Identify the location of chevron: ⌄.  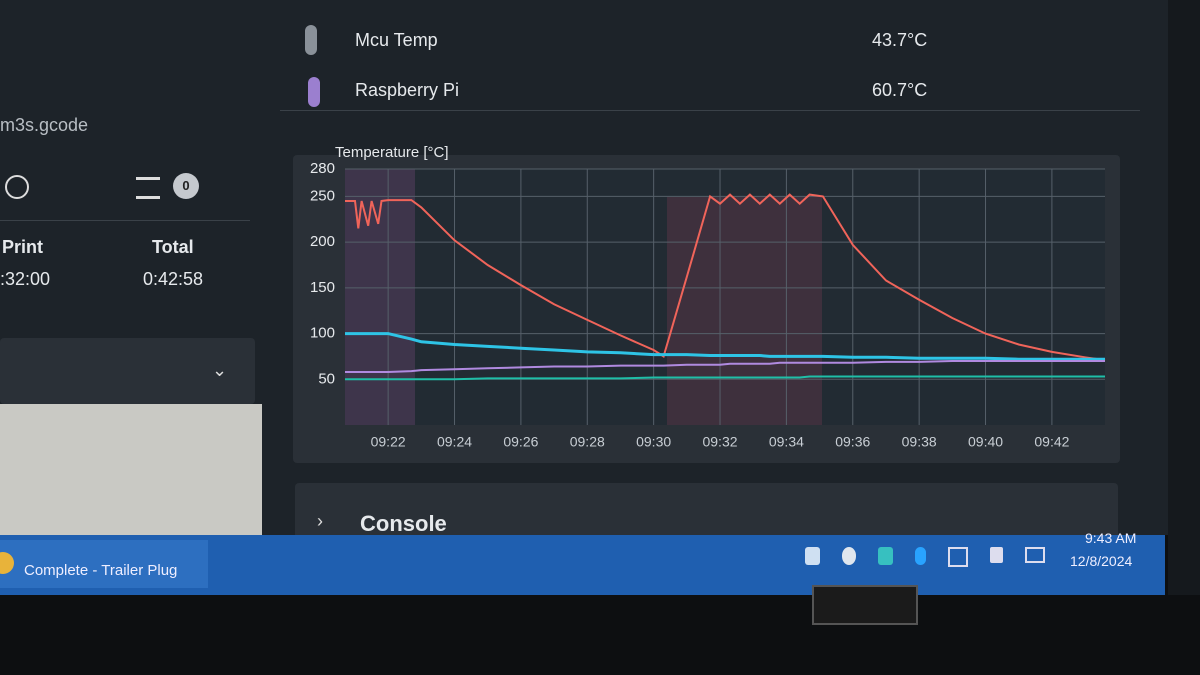
(220, 370).